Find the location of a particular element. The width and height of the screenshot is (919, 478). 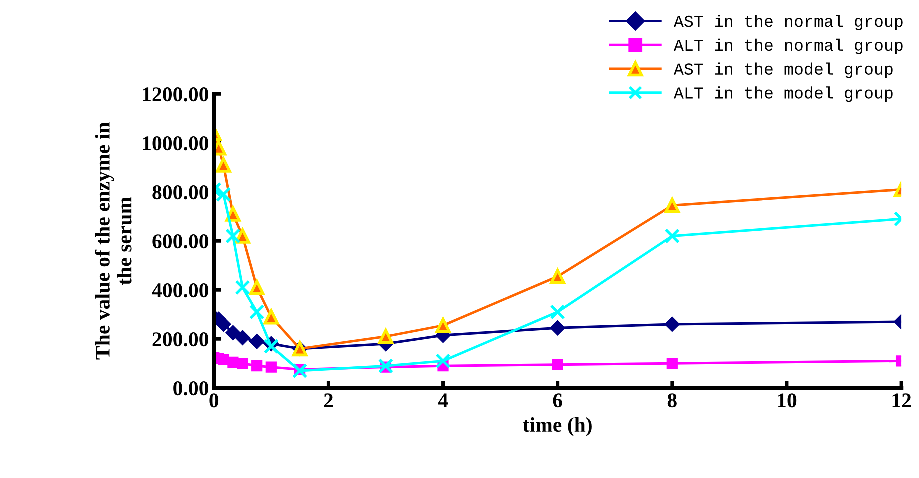

y-tick-label: 800.00 is located at coordinates (180, 193).